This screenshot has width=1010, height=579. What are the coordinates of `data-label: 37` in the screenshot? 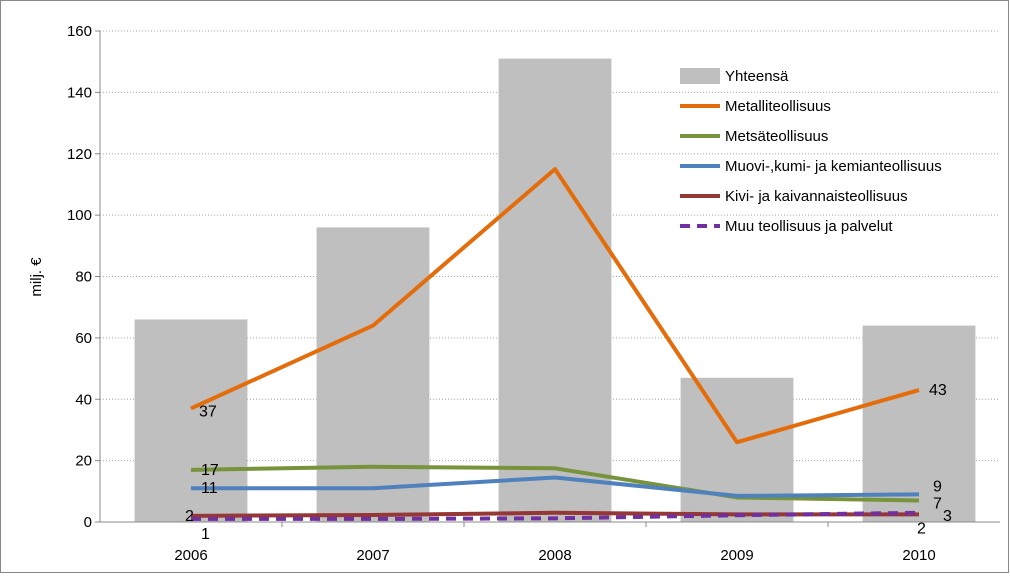 It's located at (208, 411).